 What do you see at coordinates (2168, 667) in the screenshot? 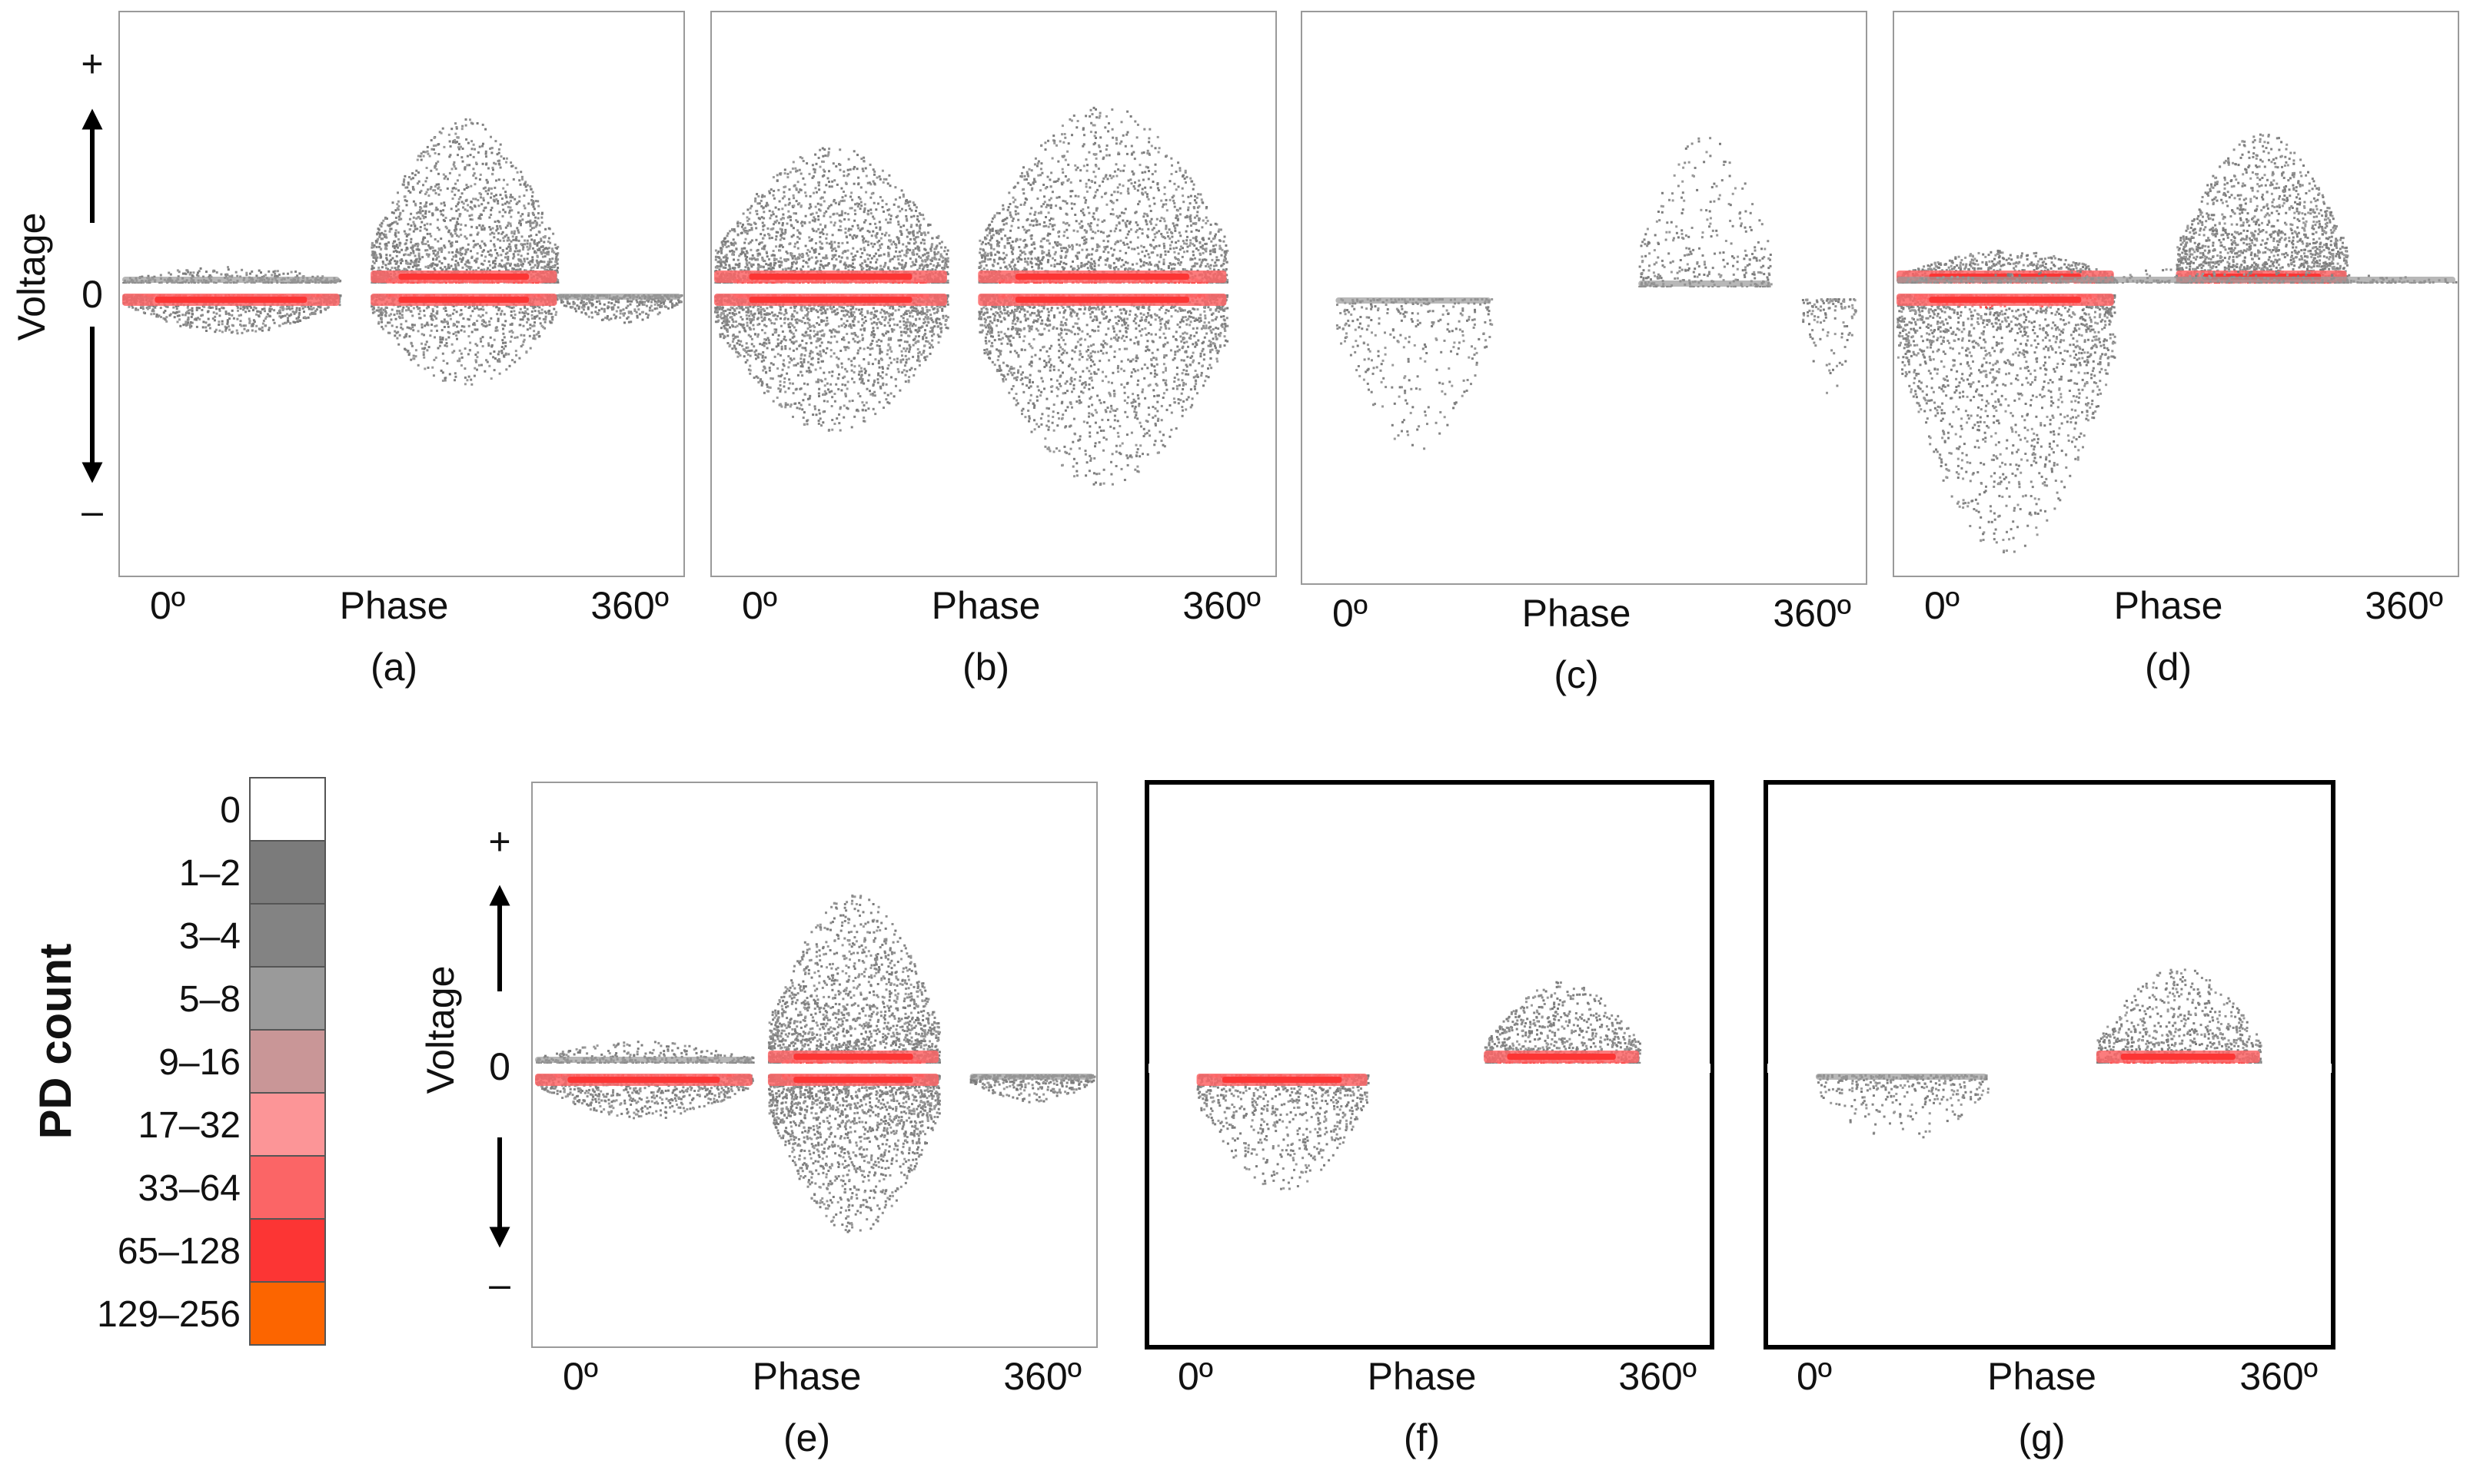
I see `panel-caption: (d)` at bounding box center [2168, 667].